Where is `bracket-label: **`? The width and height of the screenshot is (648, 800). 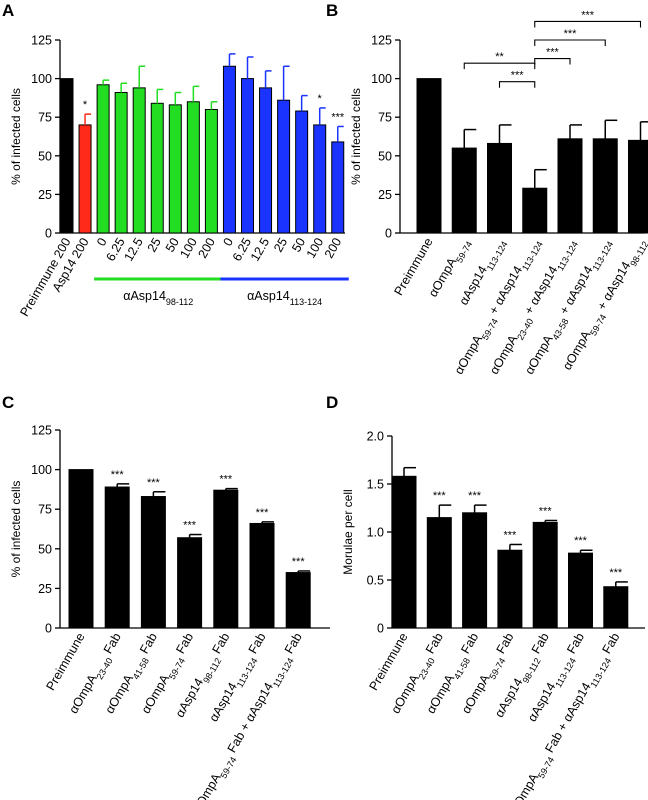
bracket-label: ** is located at coordinates (499, 57).